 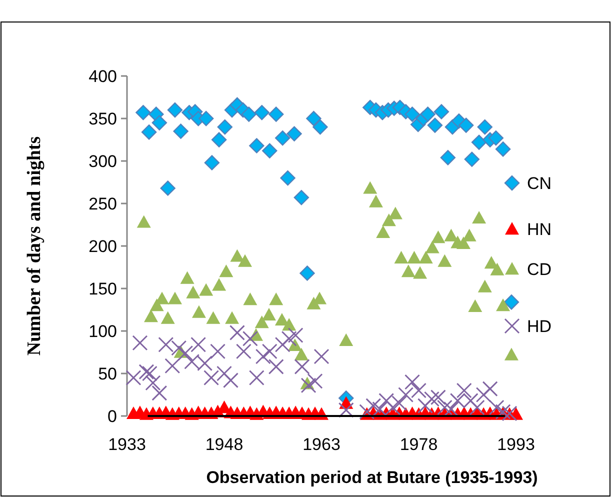 I want to click on x-tick-label: 1948, so click(x=224, y=444).